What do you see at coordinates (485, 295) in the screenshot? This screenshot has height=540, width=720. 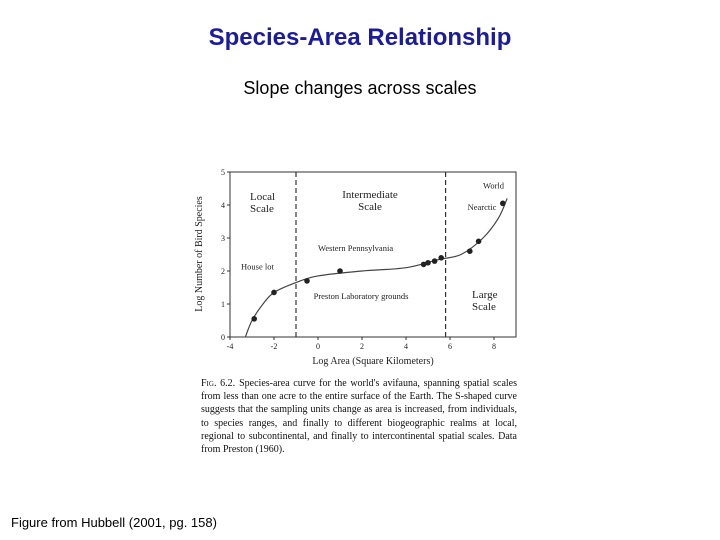 I see `scale-region-label-line: Large` at bounding box center [485, 295].